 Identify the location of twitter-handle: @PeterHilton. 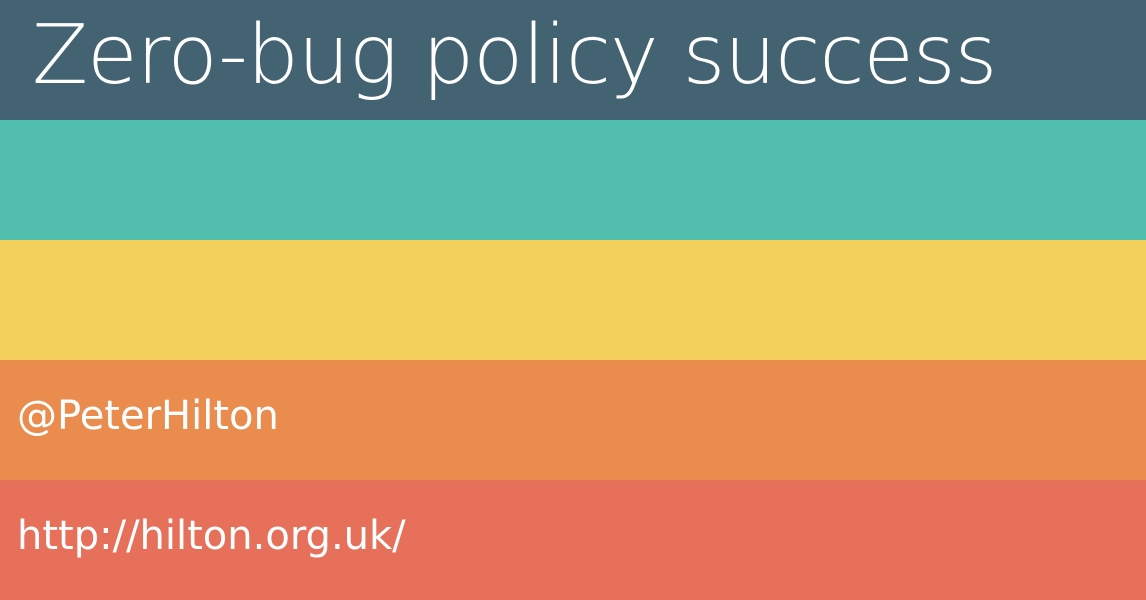
(148, 416).